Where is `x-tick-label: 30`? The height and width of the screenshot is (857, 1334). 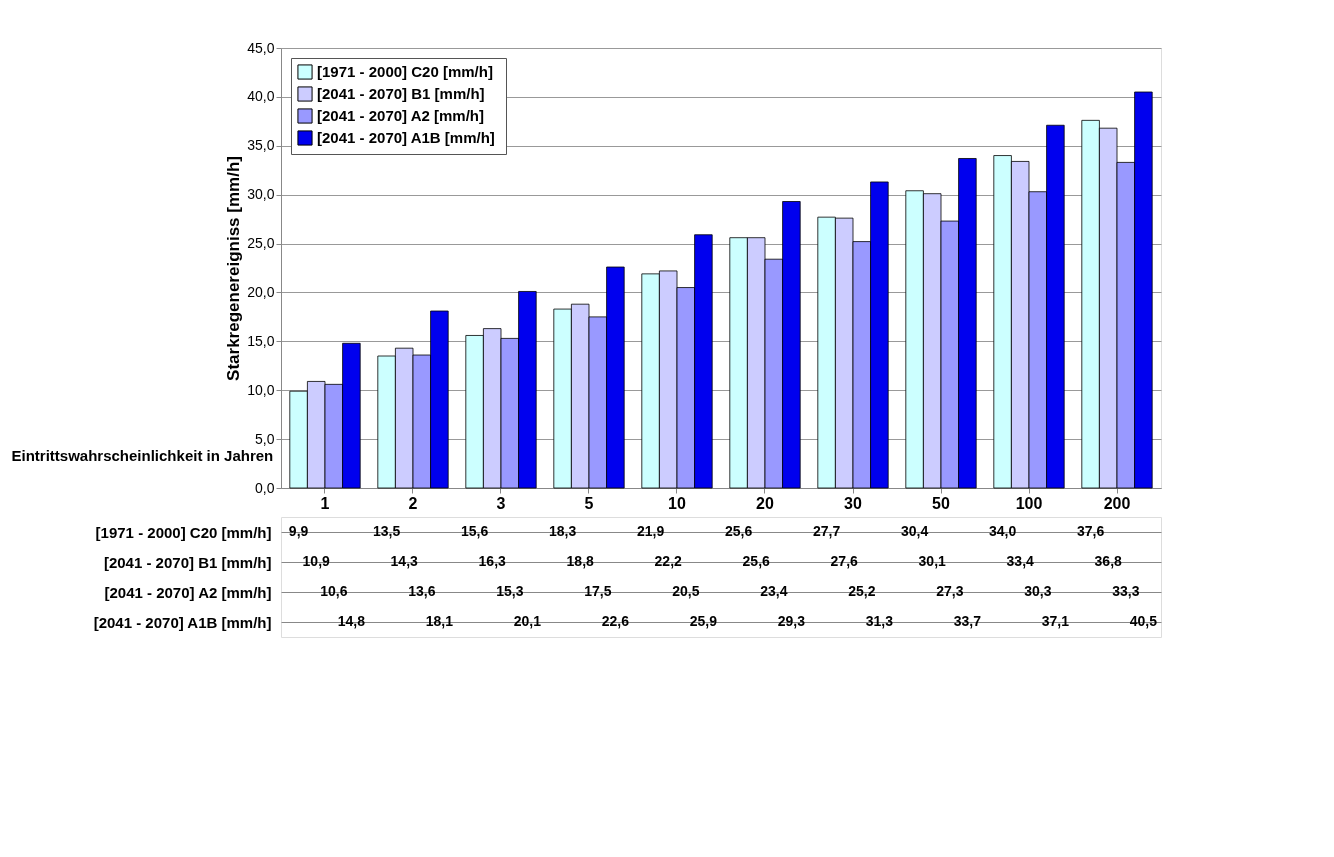 x-tick-label: 30 is located at coordinates (853, 503).